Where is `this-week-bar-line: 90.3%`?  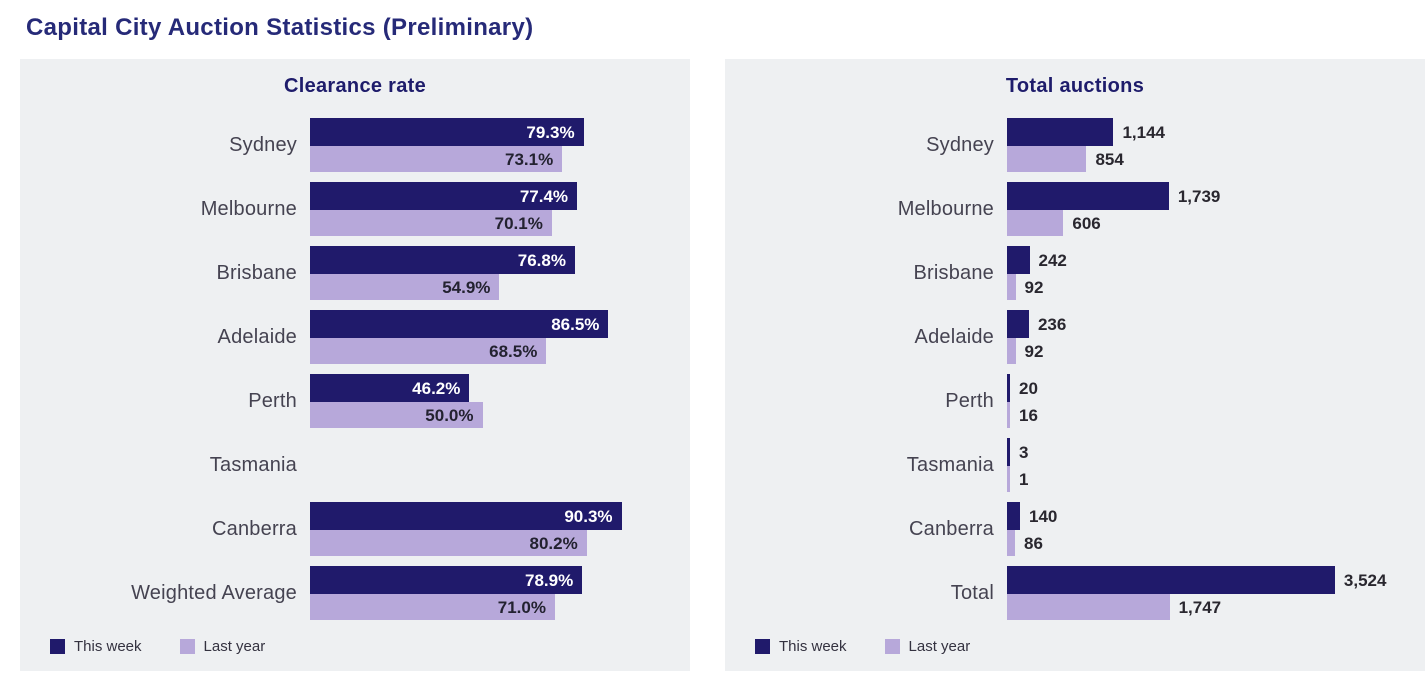
this-week-bar-line: 90.3% is located at coordinates (482, 516).